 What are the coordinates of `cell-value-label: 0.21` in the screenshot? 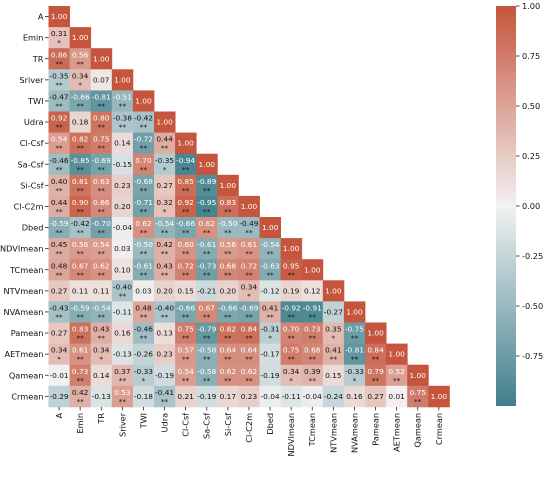 It's located at (185, 396).